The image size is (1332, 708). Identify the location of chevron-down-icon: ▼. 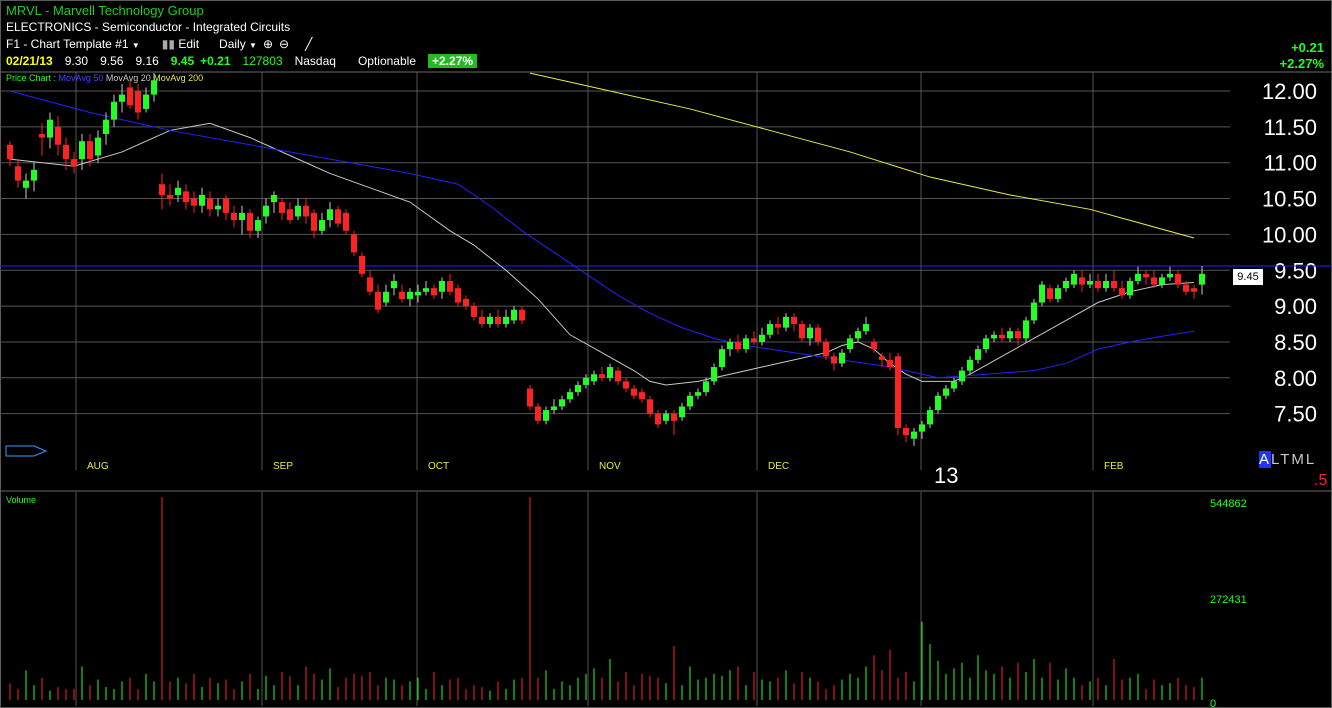
(135, 45).